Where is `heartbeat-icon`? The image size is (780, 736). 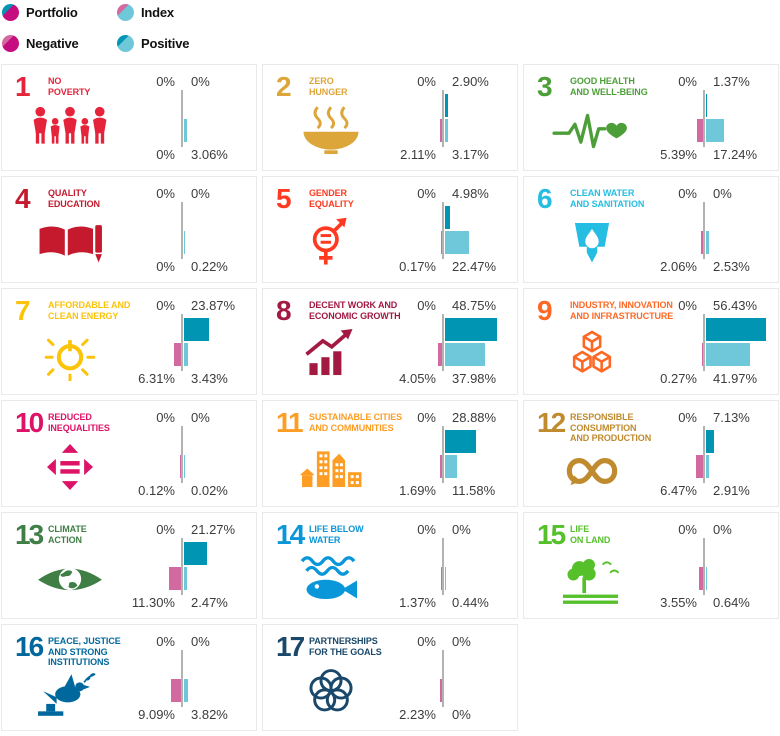 heartbeat-icon is located at coordinates (592, 131).